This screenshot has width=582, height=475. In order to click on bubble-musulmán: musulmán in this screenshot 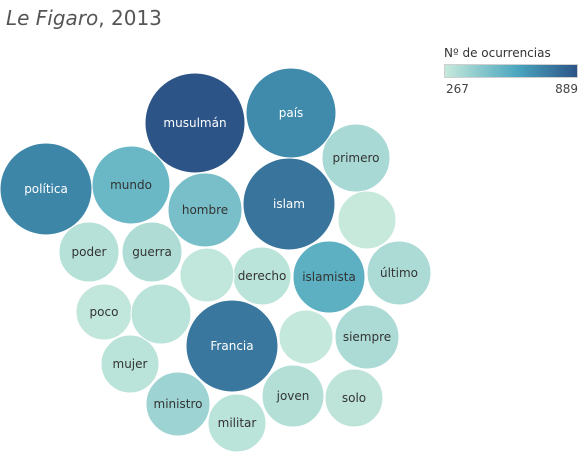, I will do `click(195, 123)`.